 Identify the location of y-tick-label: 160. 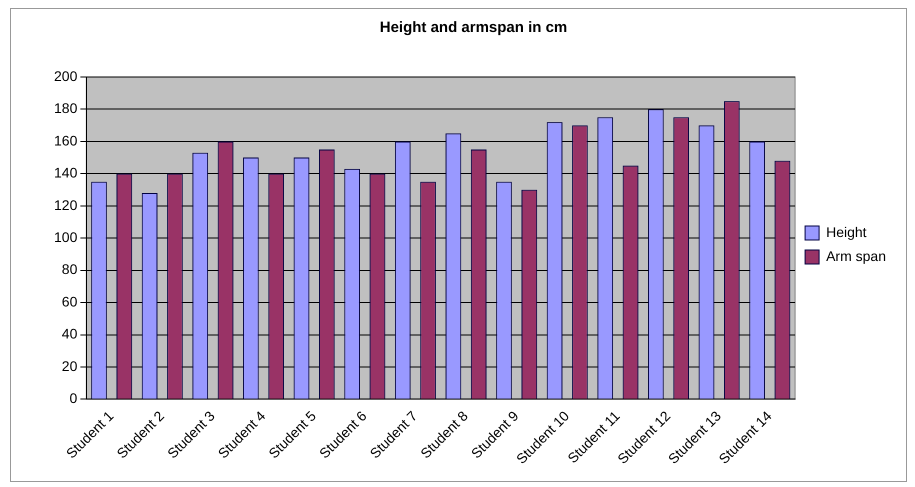
(66, 140).